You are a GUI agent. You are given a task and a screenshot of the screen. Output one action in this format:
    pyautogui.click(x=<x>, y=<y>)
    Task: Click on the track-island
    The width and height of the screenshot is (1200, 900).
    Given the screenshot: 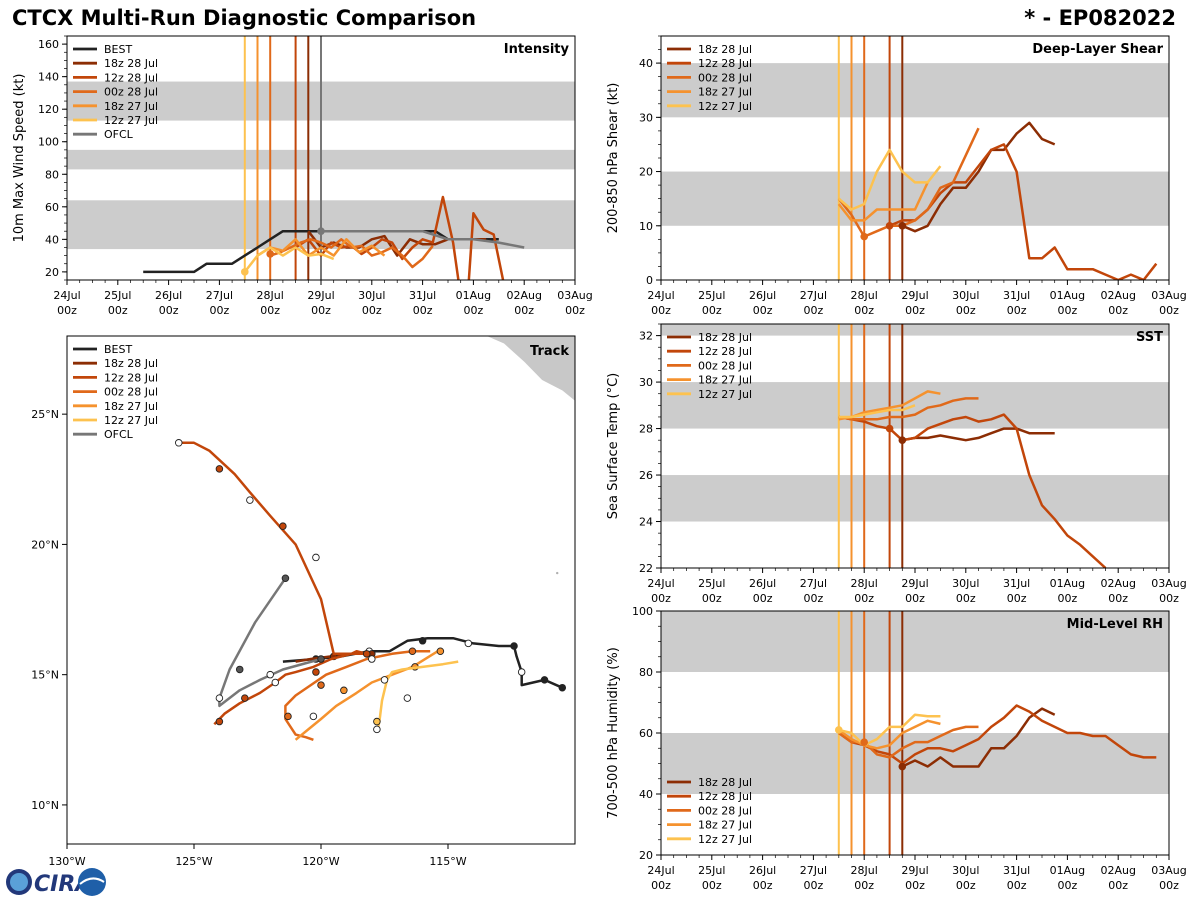 What is the action you would take?
    pyautogui.click(x=557, y=573)
    